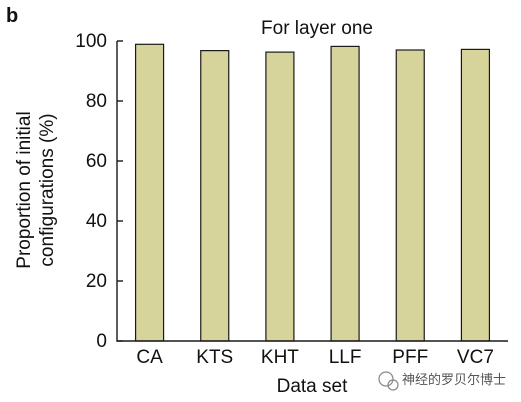 This screenshot has width=521, height=402. I want to click on x-tick-label-ca: CA, so click(149, 357).